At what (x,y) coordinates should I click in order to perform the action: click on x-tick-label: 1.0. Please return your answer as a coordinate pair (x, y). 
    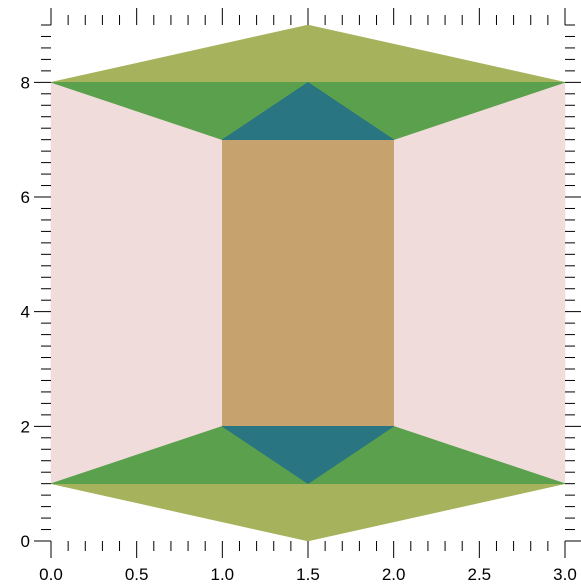
    Looking at the image, I should click on (223, 574).